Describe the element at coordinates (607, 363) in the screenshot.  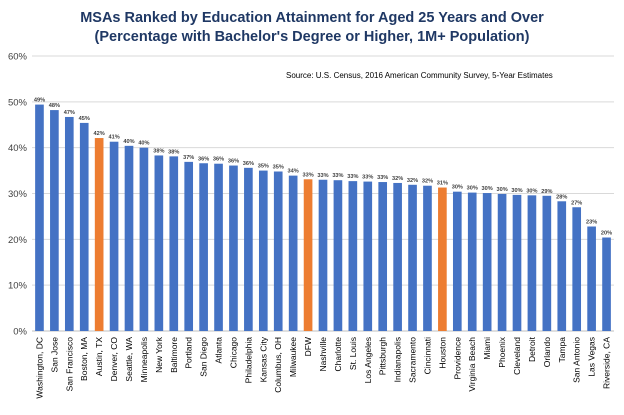
I see `category-label: Riverside, CA` at that location.